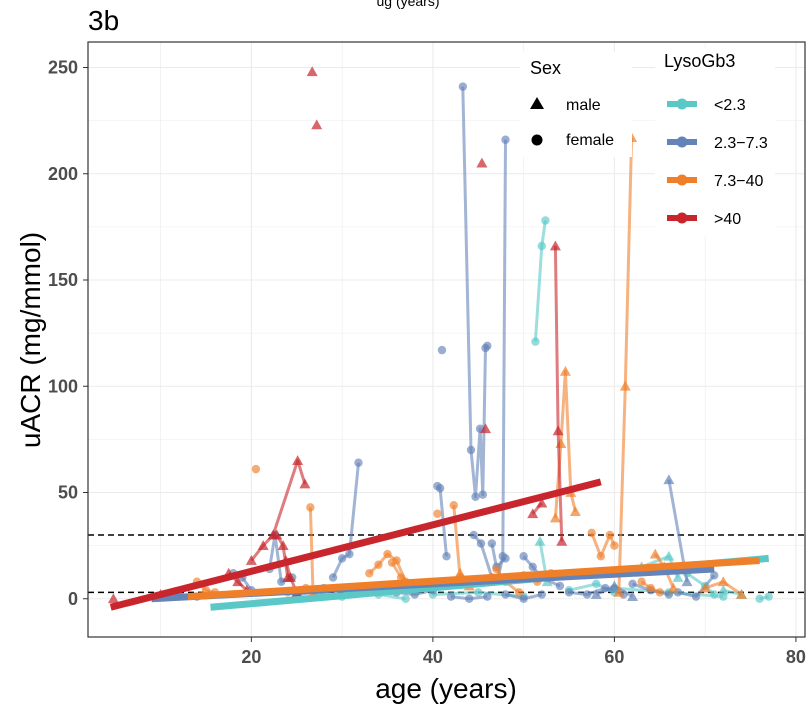 This screenshot has height=707, width=810. I want to click on legend-lysogb3-label: <2.3, so click(730, 105).